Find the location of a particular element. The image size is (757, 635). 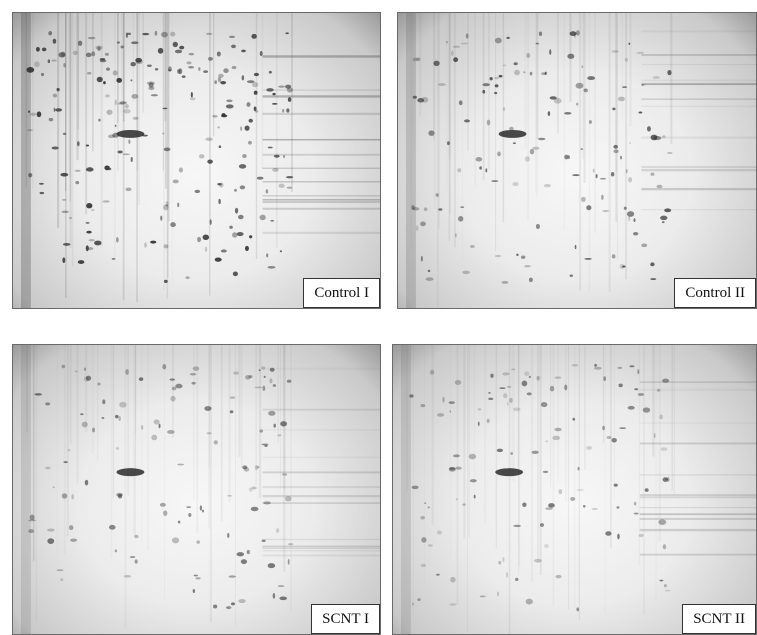

panel-label-control-2: Control II is located at coordinates (715, 293).